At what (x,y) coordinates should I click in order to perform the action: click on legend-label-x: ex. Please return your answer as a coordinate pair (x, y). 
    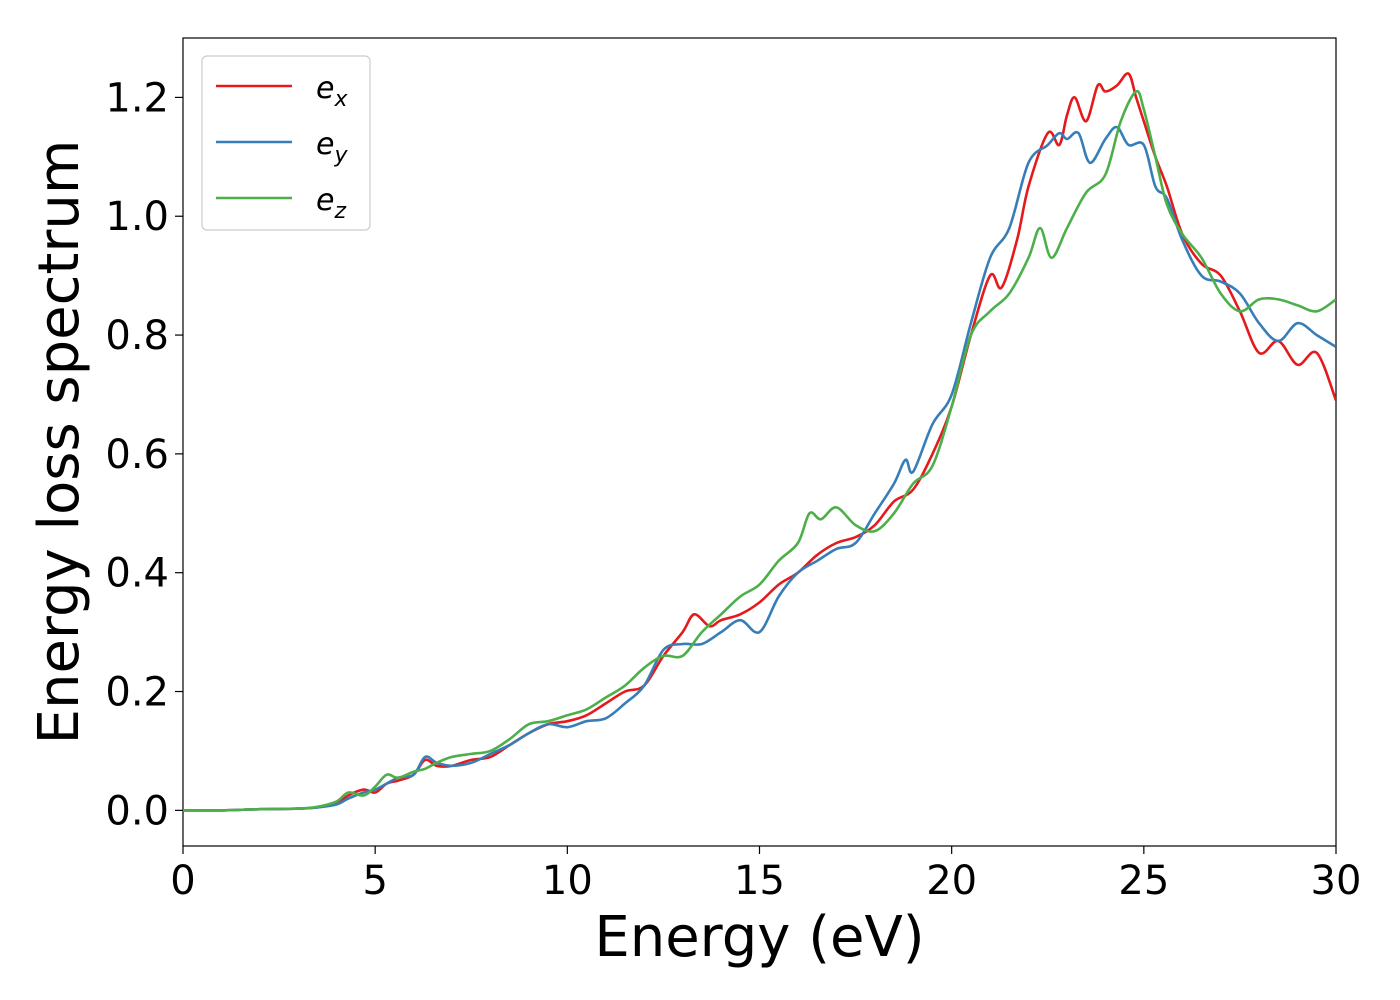
    Looking at the image, I should click on (332, 91).